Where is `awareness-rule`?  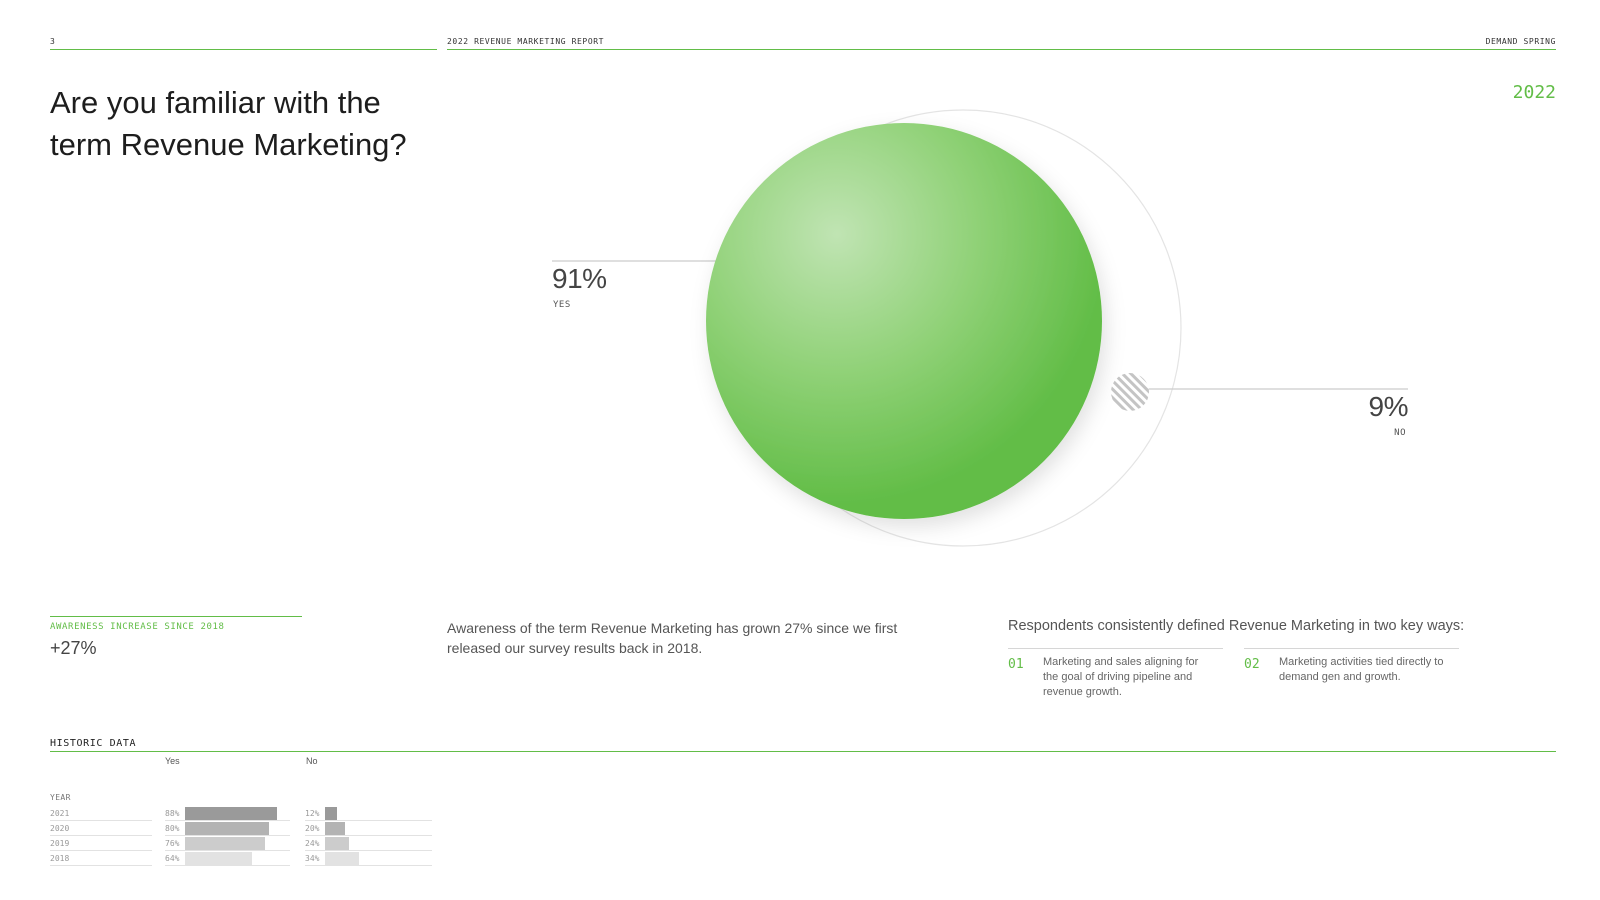
awareness-rule is located at coordinates (176, 616).